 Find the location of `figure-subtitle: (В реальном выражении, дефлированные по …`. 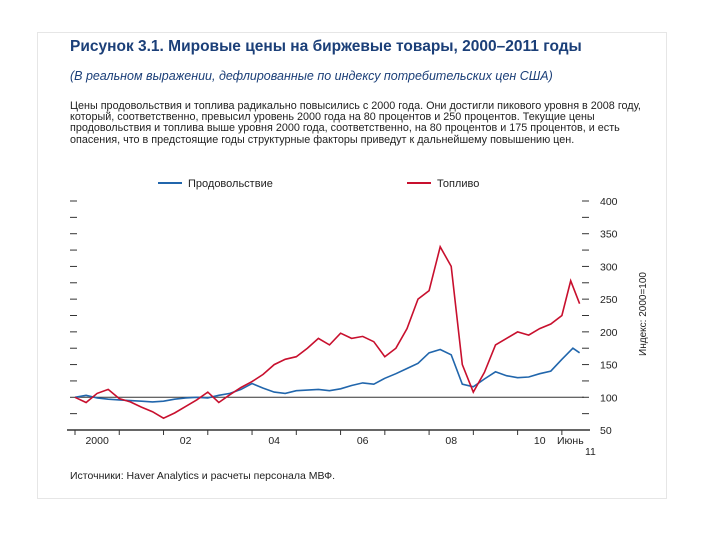

figure-subtitle: (В реальном выражении, дефлированные по … is located at coordinates (311, 76).